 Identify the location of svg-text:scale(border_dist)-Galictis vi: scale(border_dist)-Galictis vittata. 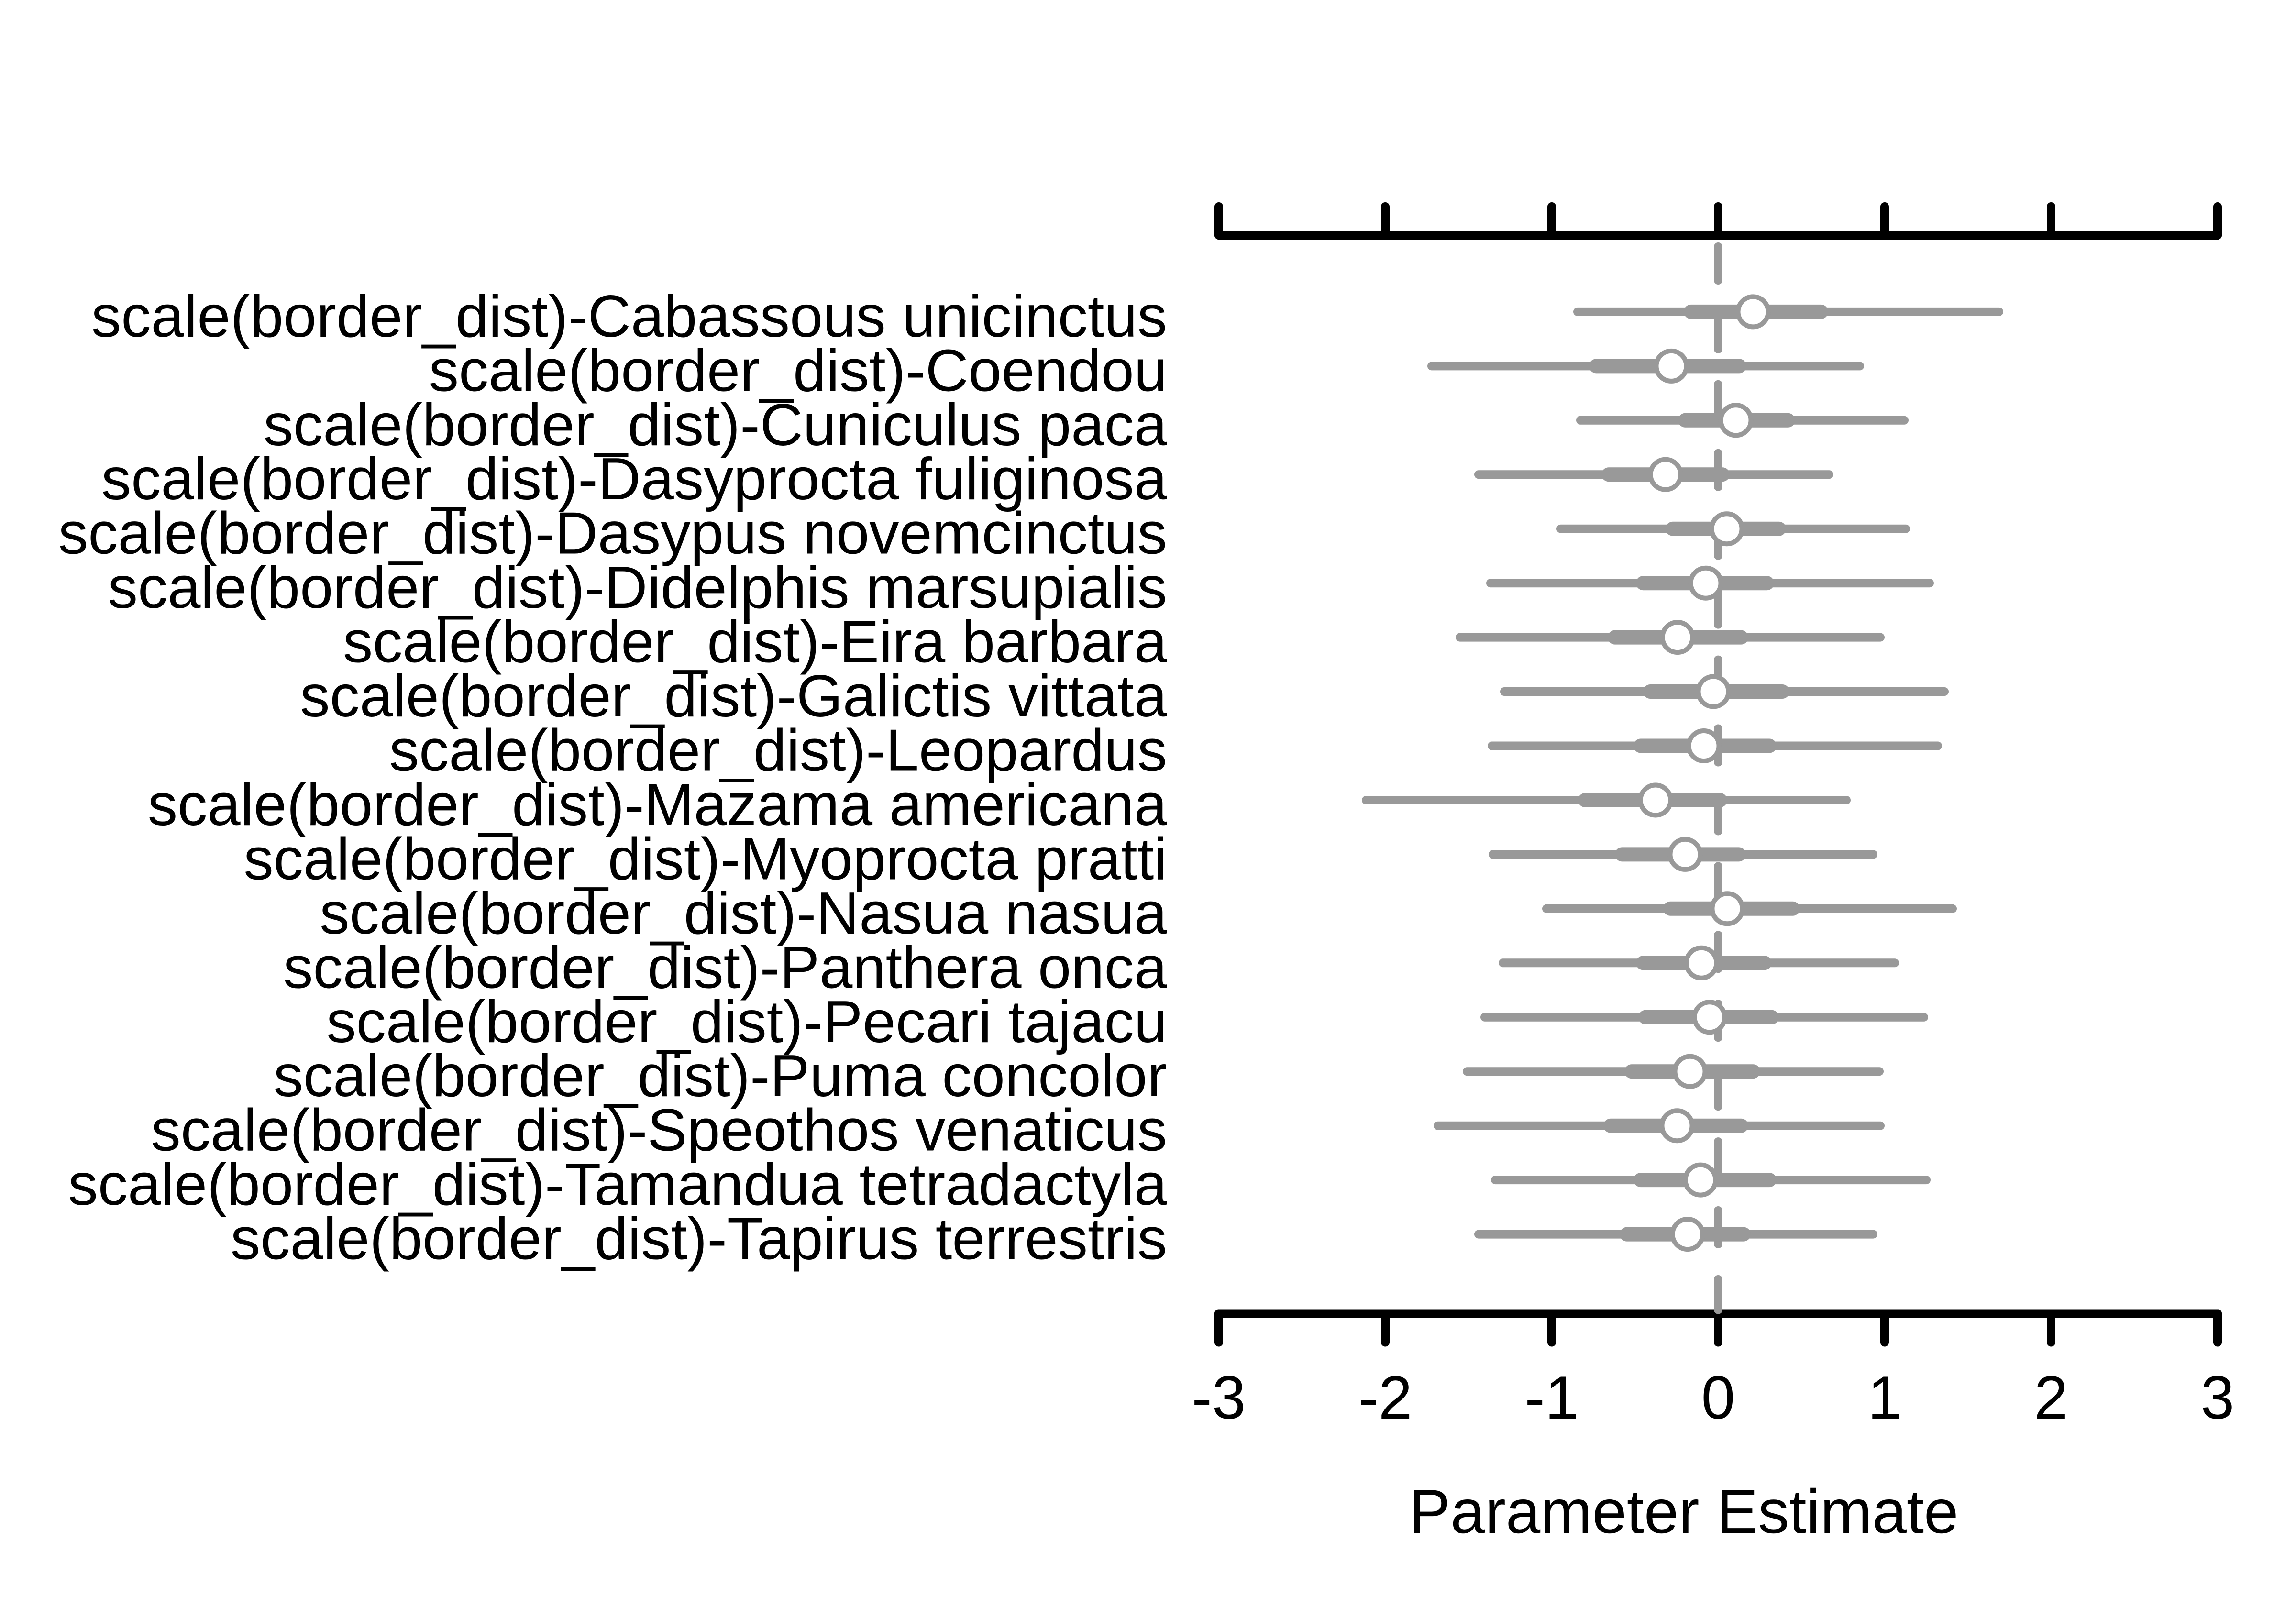
(734, 696).